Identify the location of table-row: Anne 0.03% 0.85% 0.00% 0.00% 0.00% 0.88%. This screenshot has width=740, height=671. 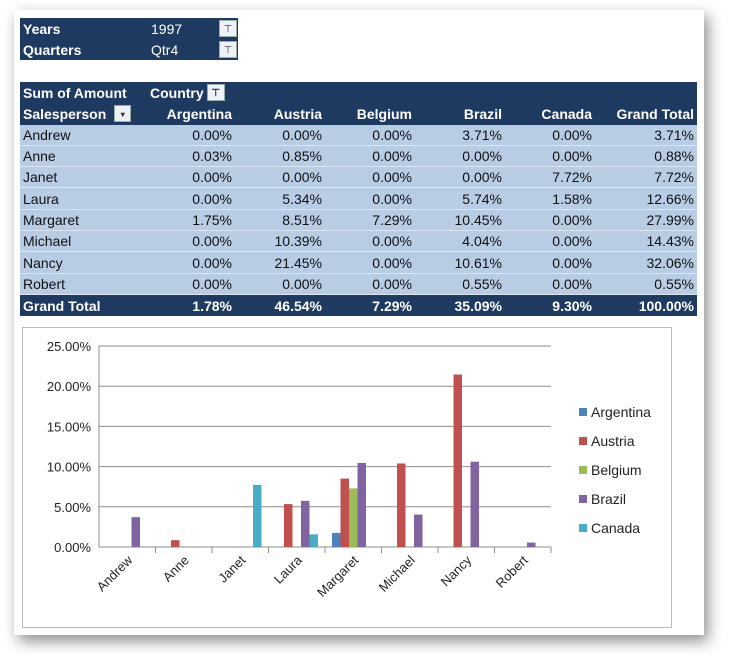
(358, 156).